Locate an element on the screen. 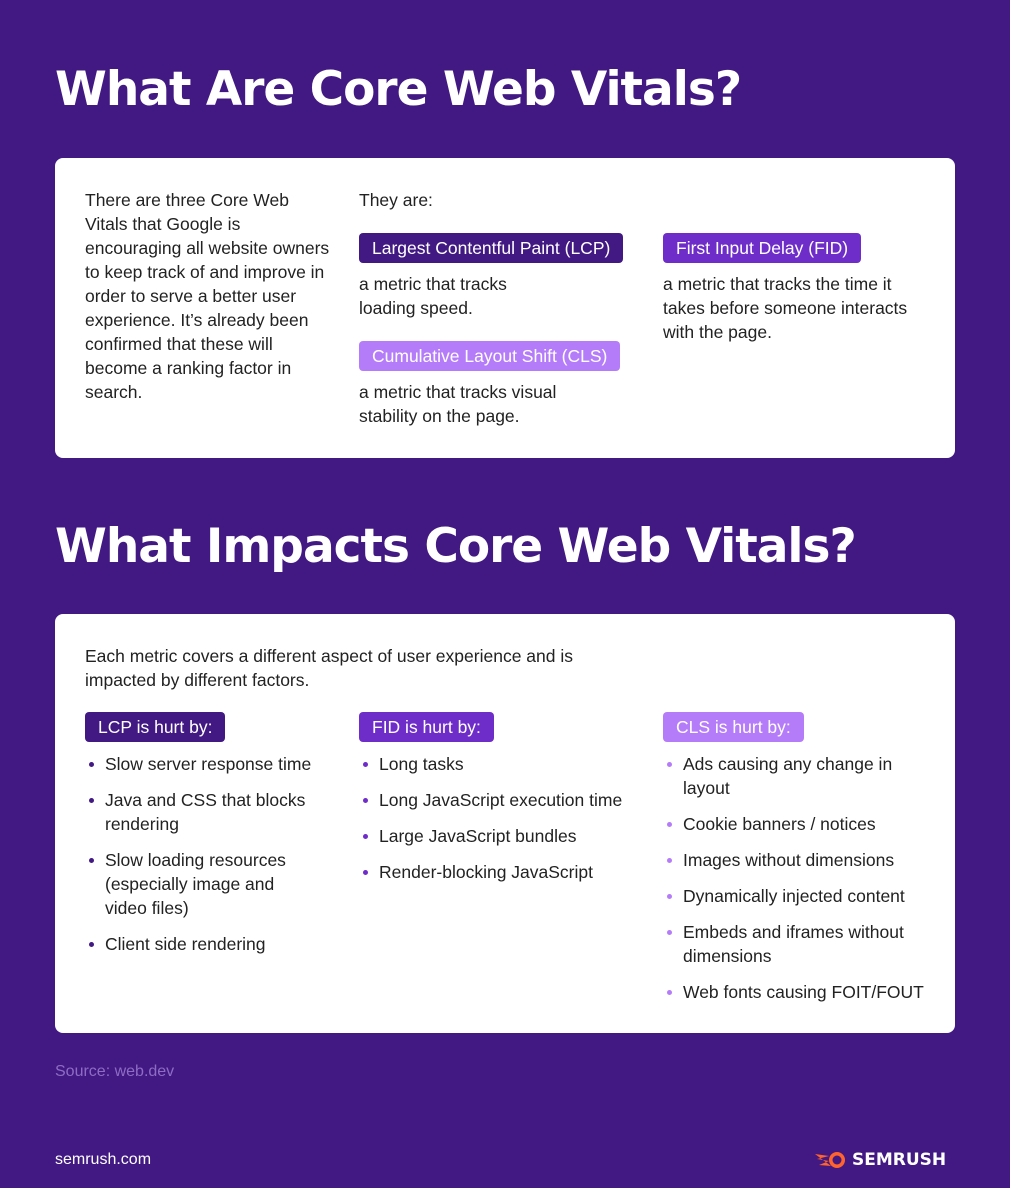 The image size is (1010, 1188). list-item: Java and CSS that blocks rendering is located at coordinates (215, 812).